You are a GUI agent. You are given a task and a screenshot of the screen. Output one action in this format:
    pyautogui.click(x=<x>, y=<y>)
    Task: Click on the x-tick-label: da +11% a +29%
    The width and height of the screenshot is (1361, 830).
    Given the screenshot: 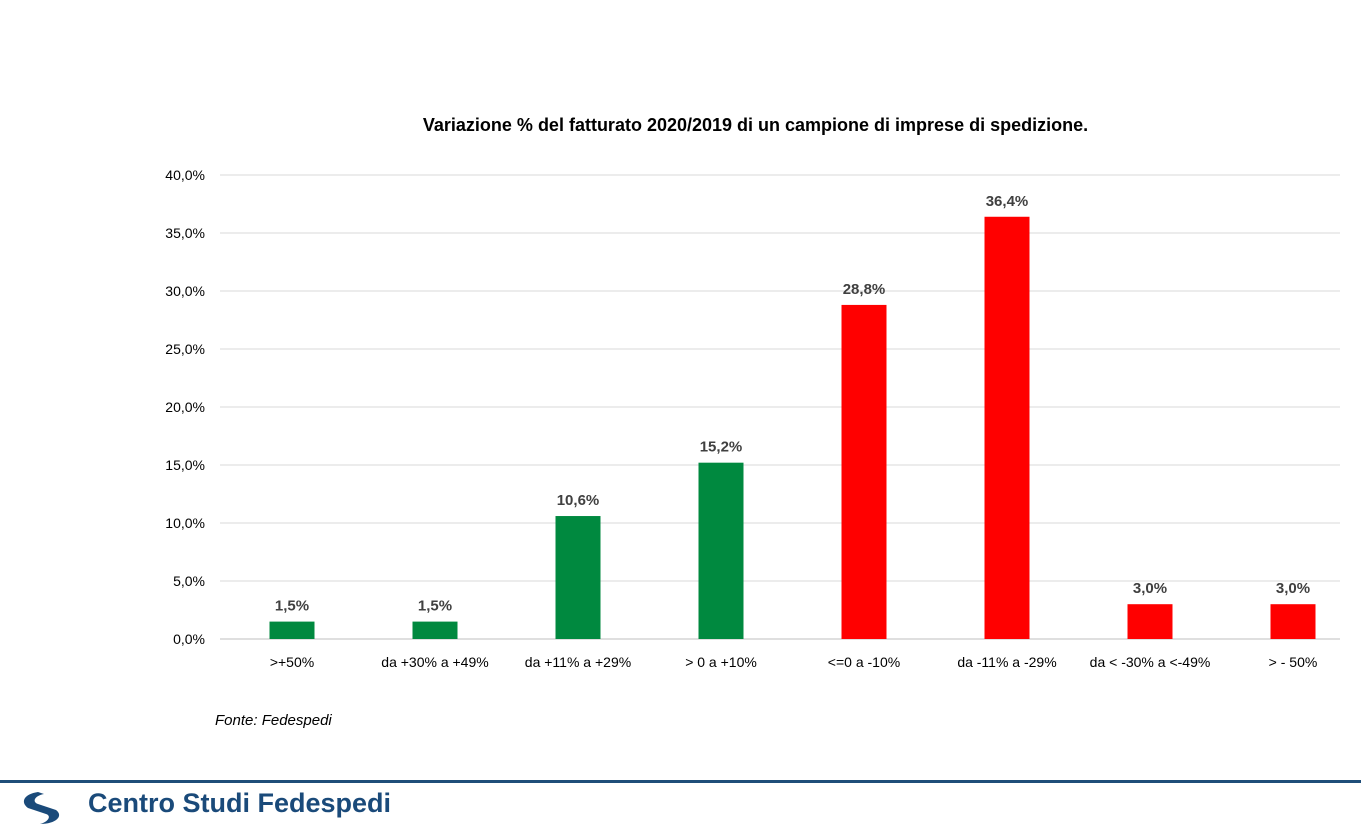 What is the action you would take?
    pyautogui.click(x=578, y=662)
    